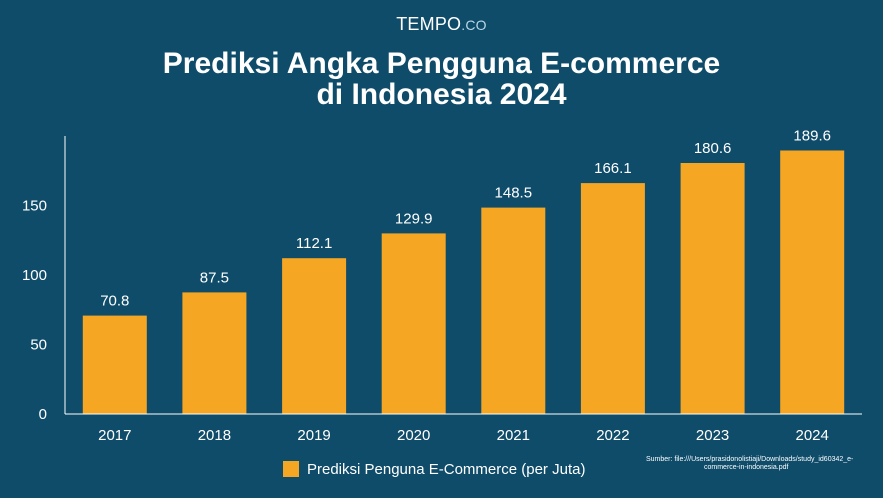 Image resolution: width=883 pixels, height=498 pixels. What do you see at coordinates (43, 414) in the screenshot?
I see `y-tick-0: 0` at bounding box center [43, 414].